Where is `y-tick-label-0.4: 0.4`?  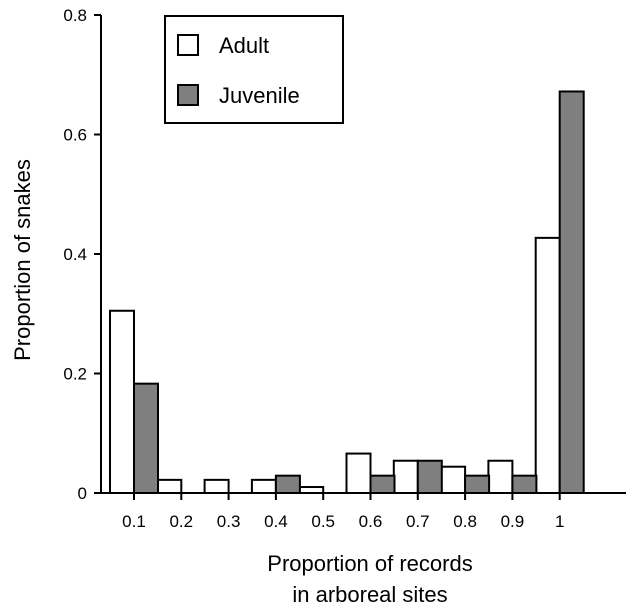 y-tick-label-0.4: 0.4 is located at coordinates (75, 254).